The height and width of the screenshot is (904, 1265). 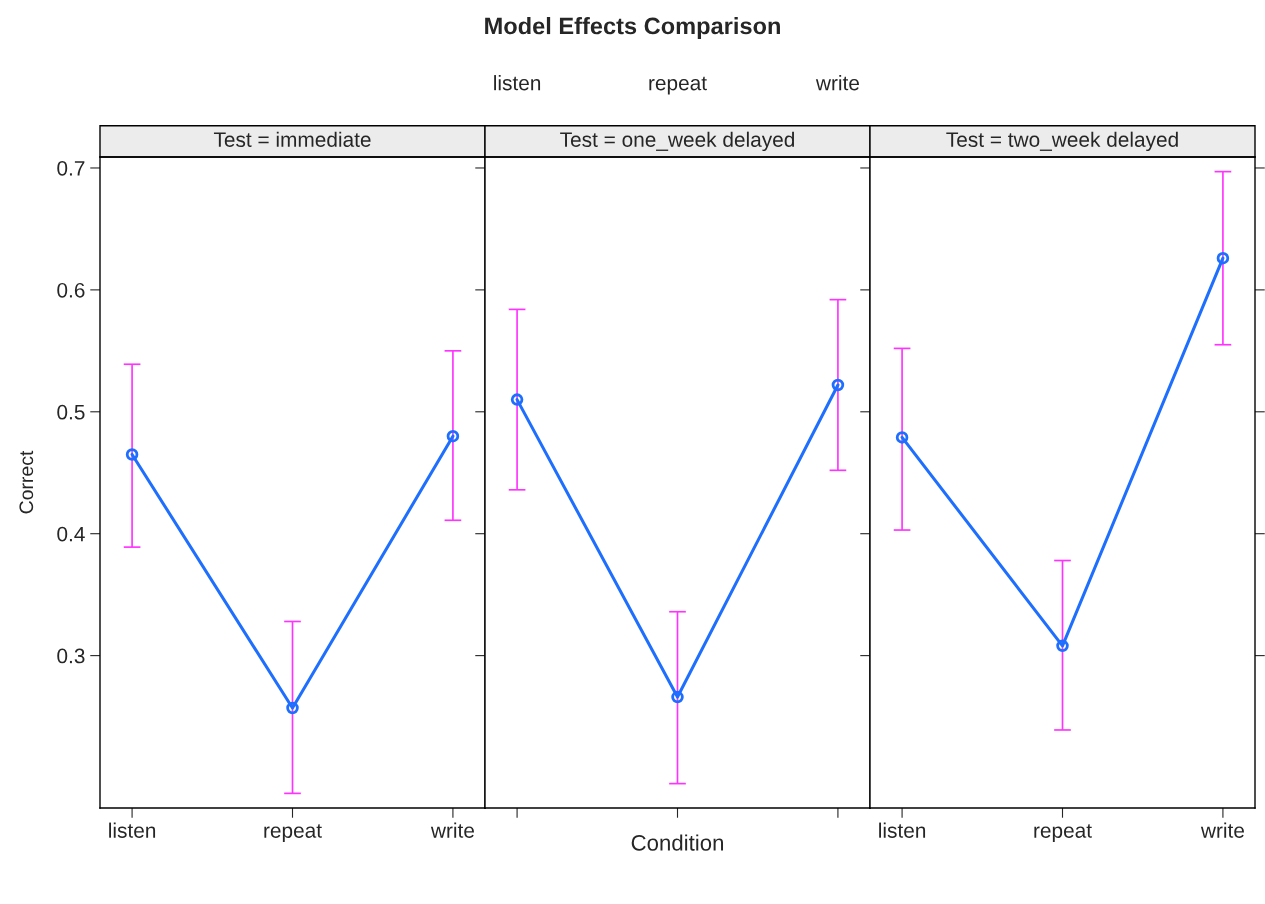 What do you see at coordinates (71, 412) in the screenshot?
I see `y-tick-label: 0.5` at bounding box center [71, 412].